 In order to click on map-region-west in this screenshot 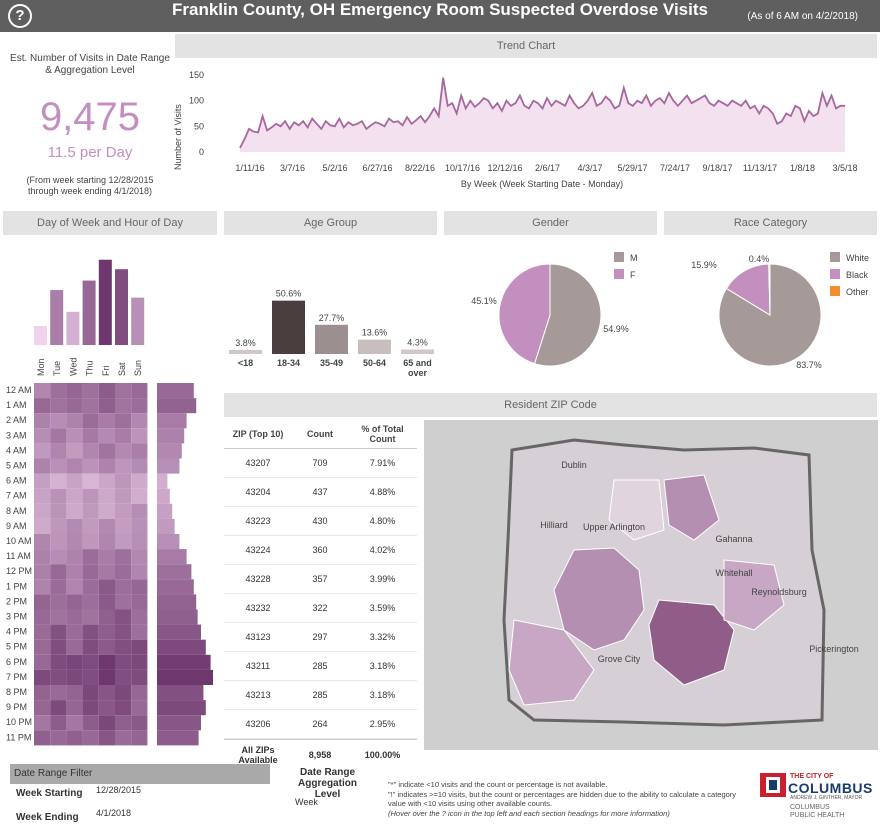, I will do `click(599, 599)`.